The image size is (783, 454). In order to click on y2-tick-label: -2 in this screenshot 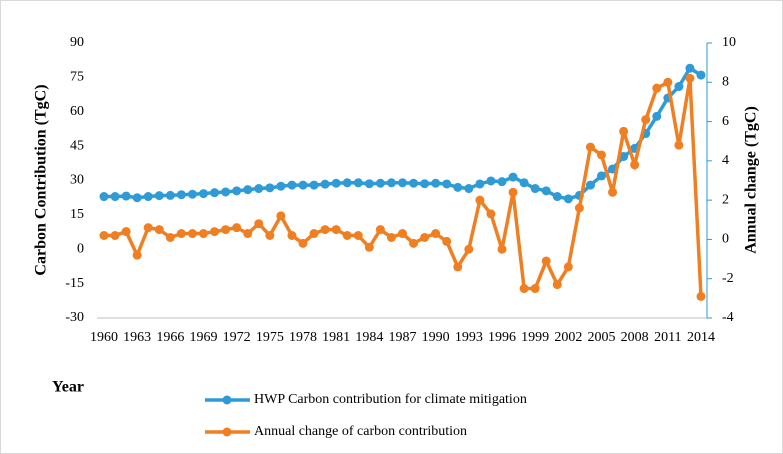, I will do `click(728, 278)`.